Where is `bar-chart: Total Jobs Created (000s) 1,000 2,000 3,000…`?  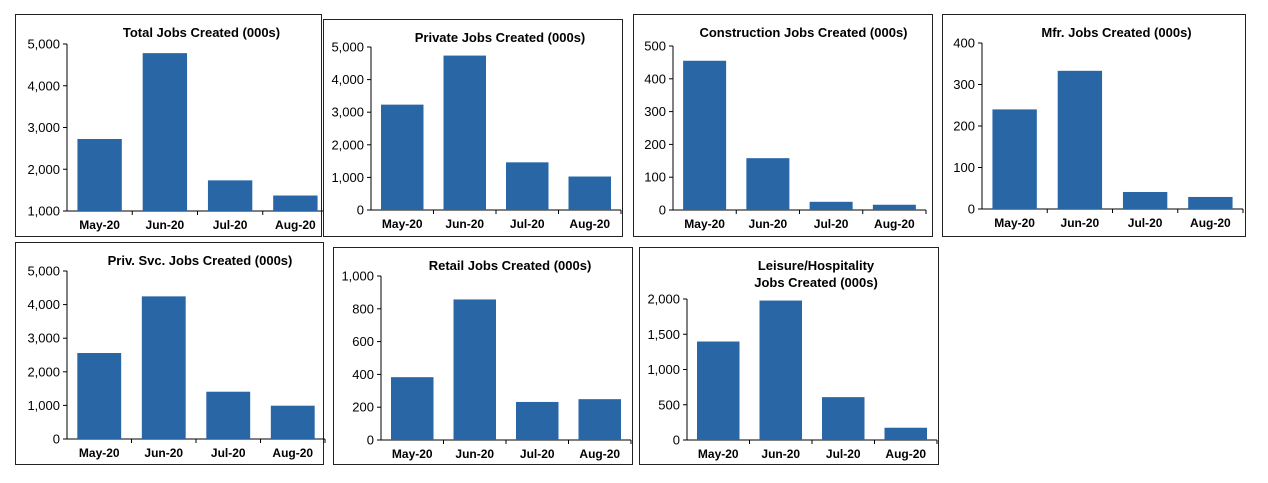
bar-chart: Total Jobs Created (000s) 1,000 2,000 3,000… is located at coordinates (178, 128).